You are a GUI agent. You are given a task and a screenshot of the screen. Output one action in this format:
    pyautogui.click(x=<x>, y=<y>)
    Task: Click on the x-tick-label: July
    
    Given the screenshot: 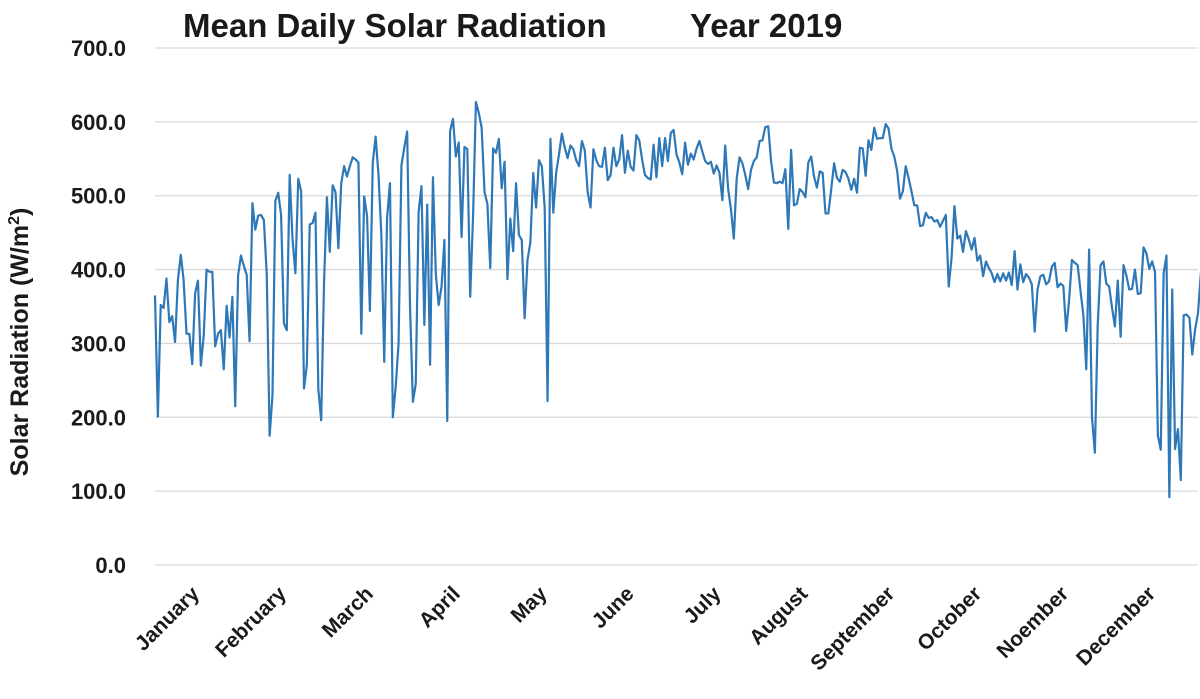 What is the action you would take?
    pyautogui.click(x=703, y=605)
    